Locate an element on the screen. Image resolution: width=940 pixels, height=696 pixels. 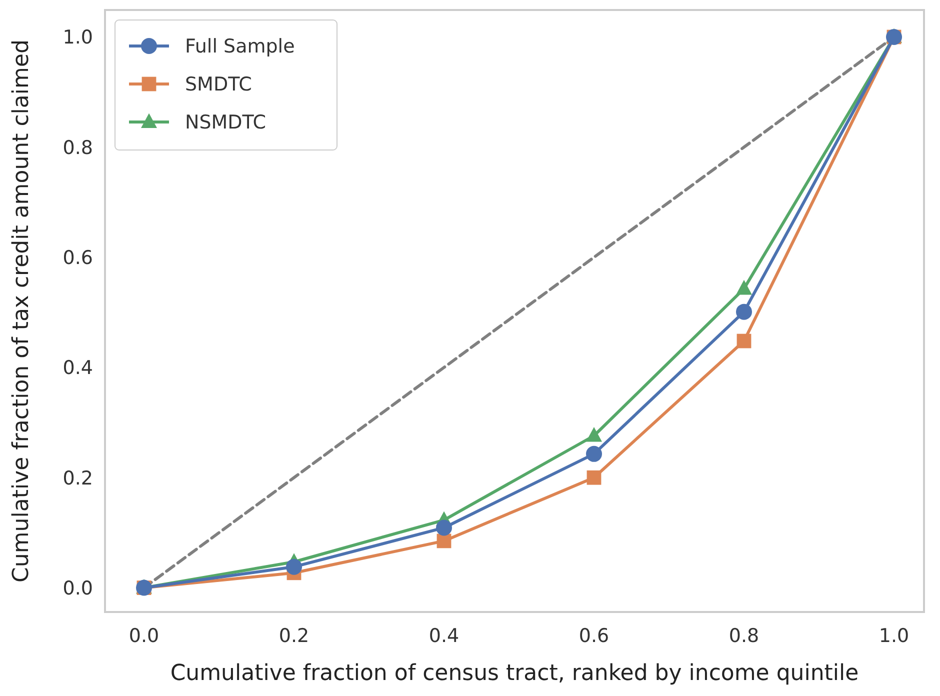
x-tick-label: 0.6 is located at coordinates (594, 636).